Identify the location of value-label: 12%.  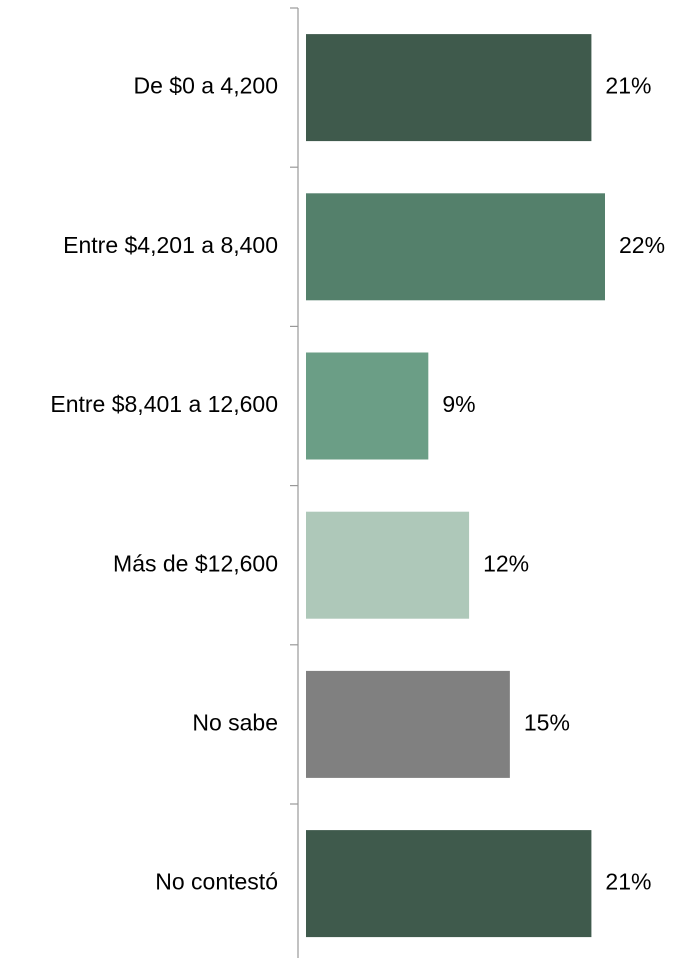
(506, 563).